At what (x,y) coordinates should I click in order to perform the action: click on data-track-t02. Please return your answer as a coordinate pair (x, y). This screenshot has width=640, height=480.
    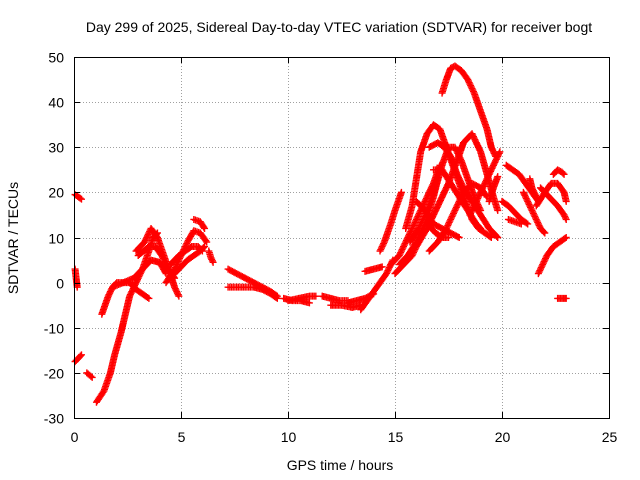
    Looking at the image, I should click on (76, 278).